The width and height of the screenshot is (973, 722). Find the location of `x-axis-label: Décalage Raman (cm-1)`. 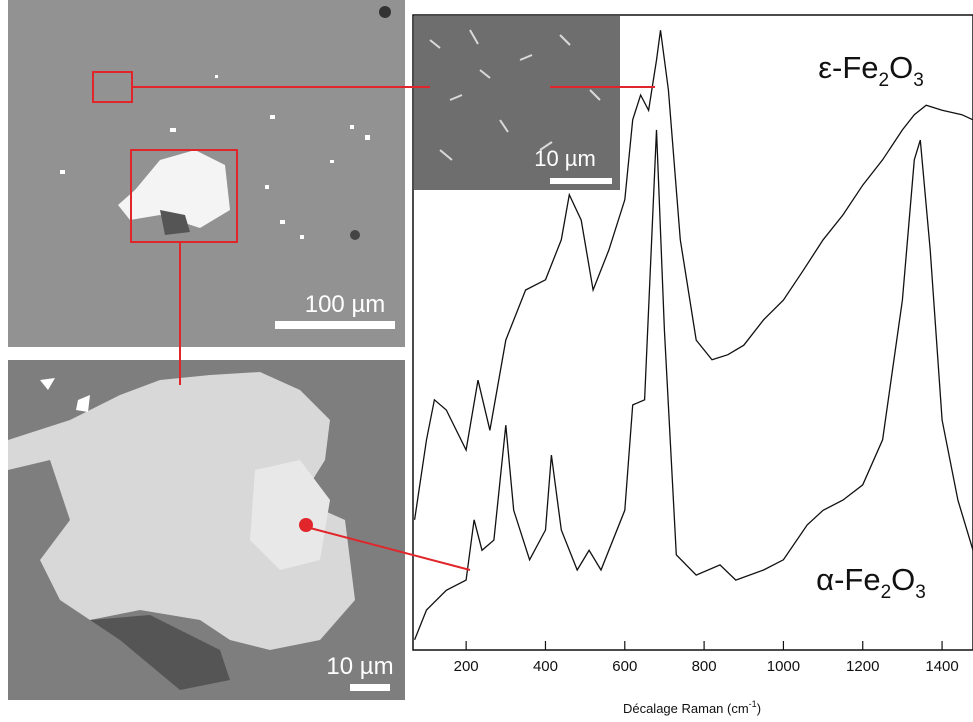

x-axis-label: Décalage Raman (cm-1) is located at coordinates (692, 707).